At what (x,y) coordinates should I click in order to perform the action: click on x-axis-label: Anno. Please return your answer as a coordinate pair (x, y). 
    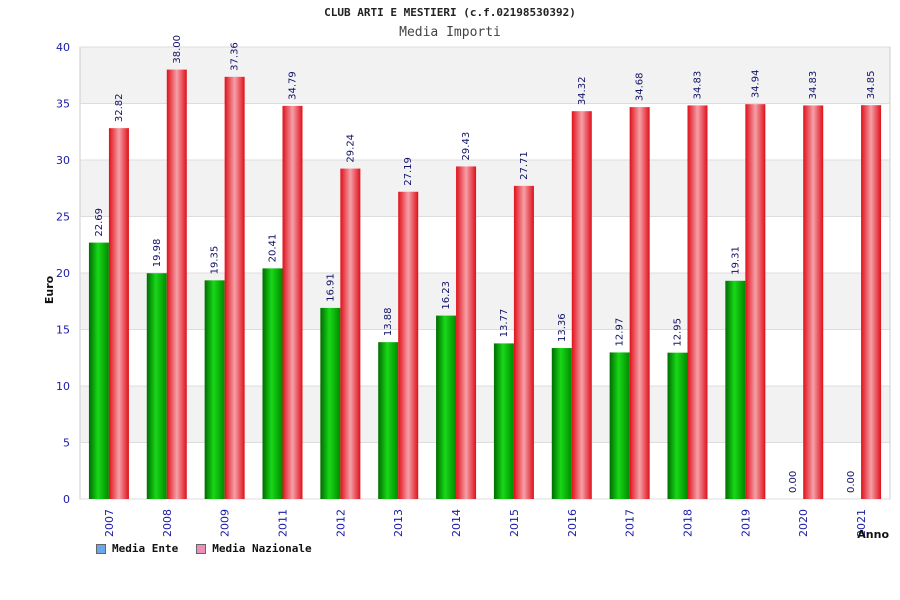
    Looking at the image, I should click on (873, 534).